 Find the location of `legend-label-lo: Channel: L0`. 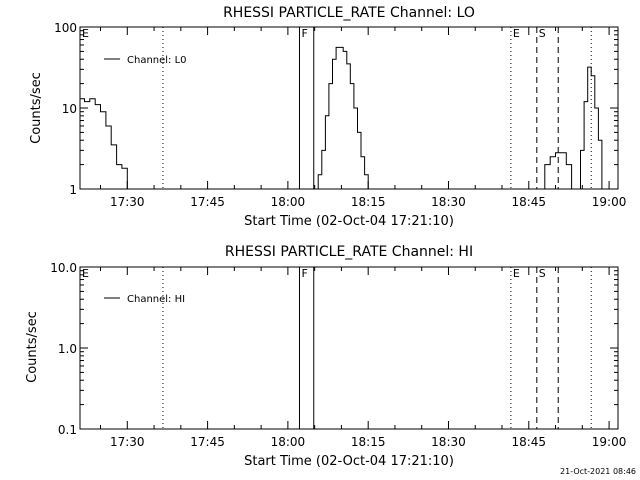

legend-label-lo: Channel: L0 is located at coordinates (157, 60).